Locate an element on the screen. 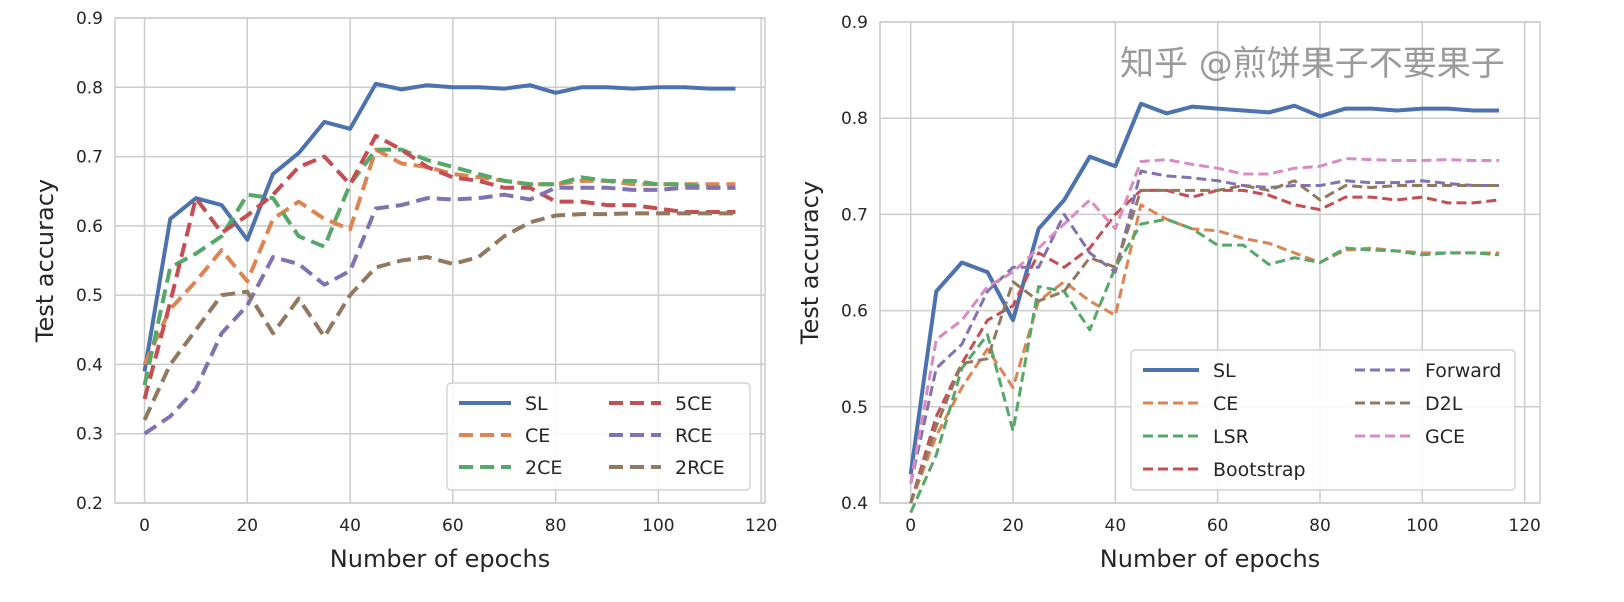 The height and width of the screenshot is (602, 1624). series-line-2ce is located at coordinates (439, 266).